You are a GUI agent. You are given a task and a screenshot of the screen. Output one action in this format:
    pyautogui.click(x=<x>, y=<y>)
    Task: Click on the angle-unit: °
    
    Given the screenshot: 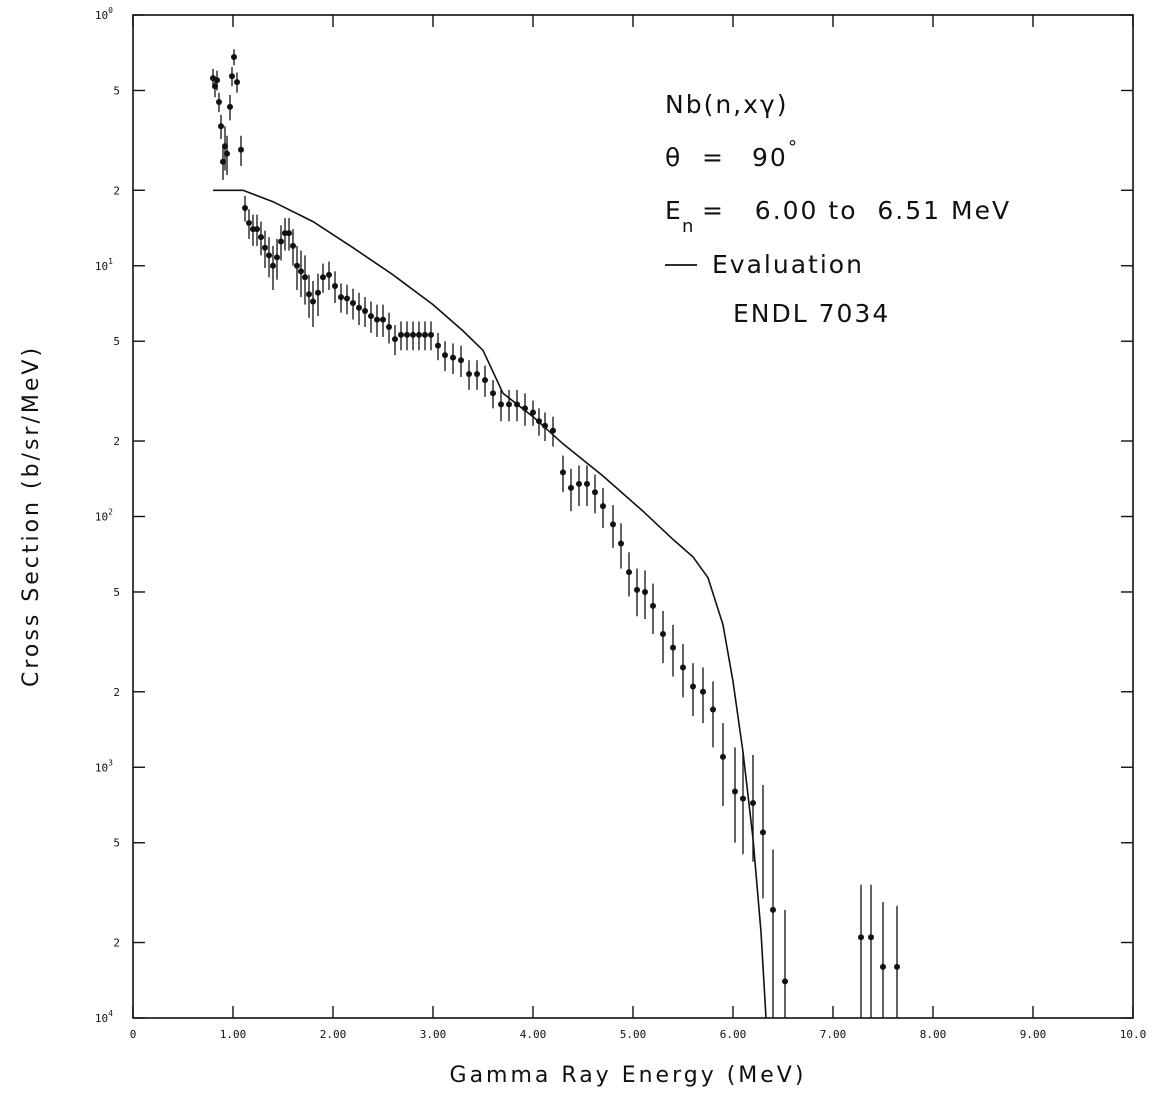 What is the action you would take?
    pyautogui.click(x=792, y=147)
    